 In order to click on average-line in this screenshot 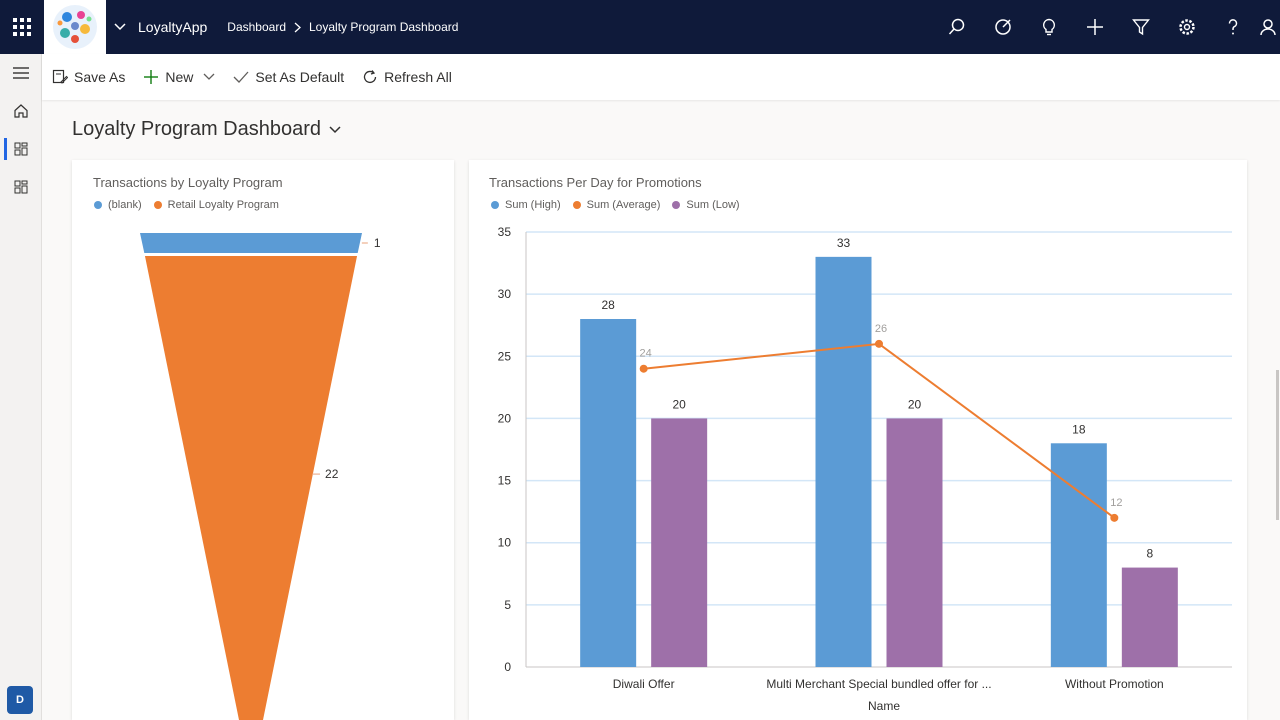, I will do `click(879, 430)`.